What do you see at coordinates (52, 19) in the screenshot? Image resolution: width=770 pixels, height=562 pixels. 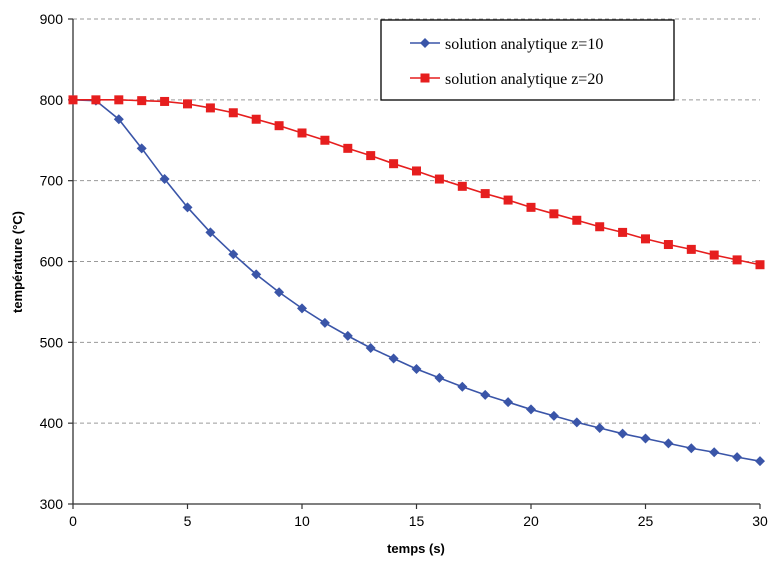 I see `y-tick-label: 900` at bounding box center [52, 19].